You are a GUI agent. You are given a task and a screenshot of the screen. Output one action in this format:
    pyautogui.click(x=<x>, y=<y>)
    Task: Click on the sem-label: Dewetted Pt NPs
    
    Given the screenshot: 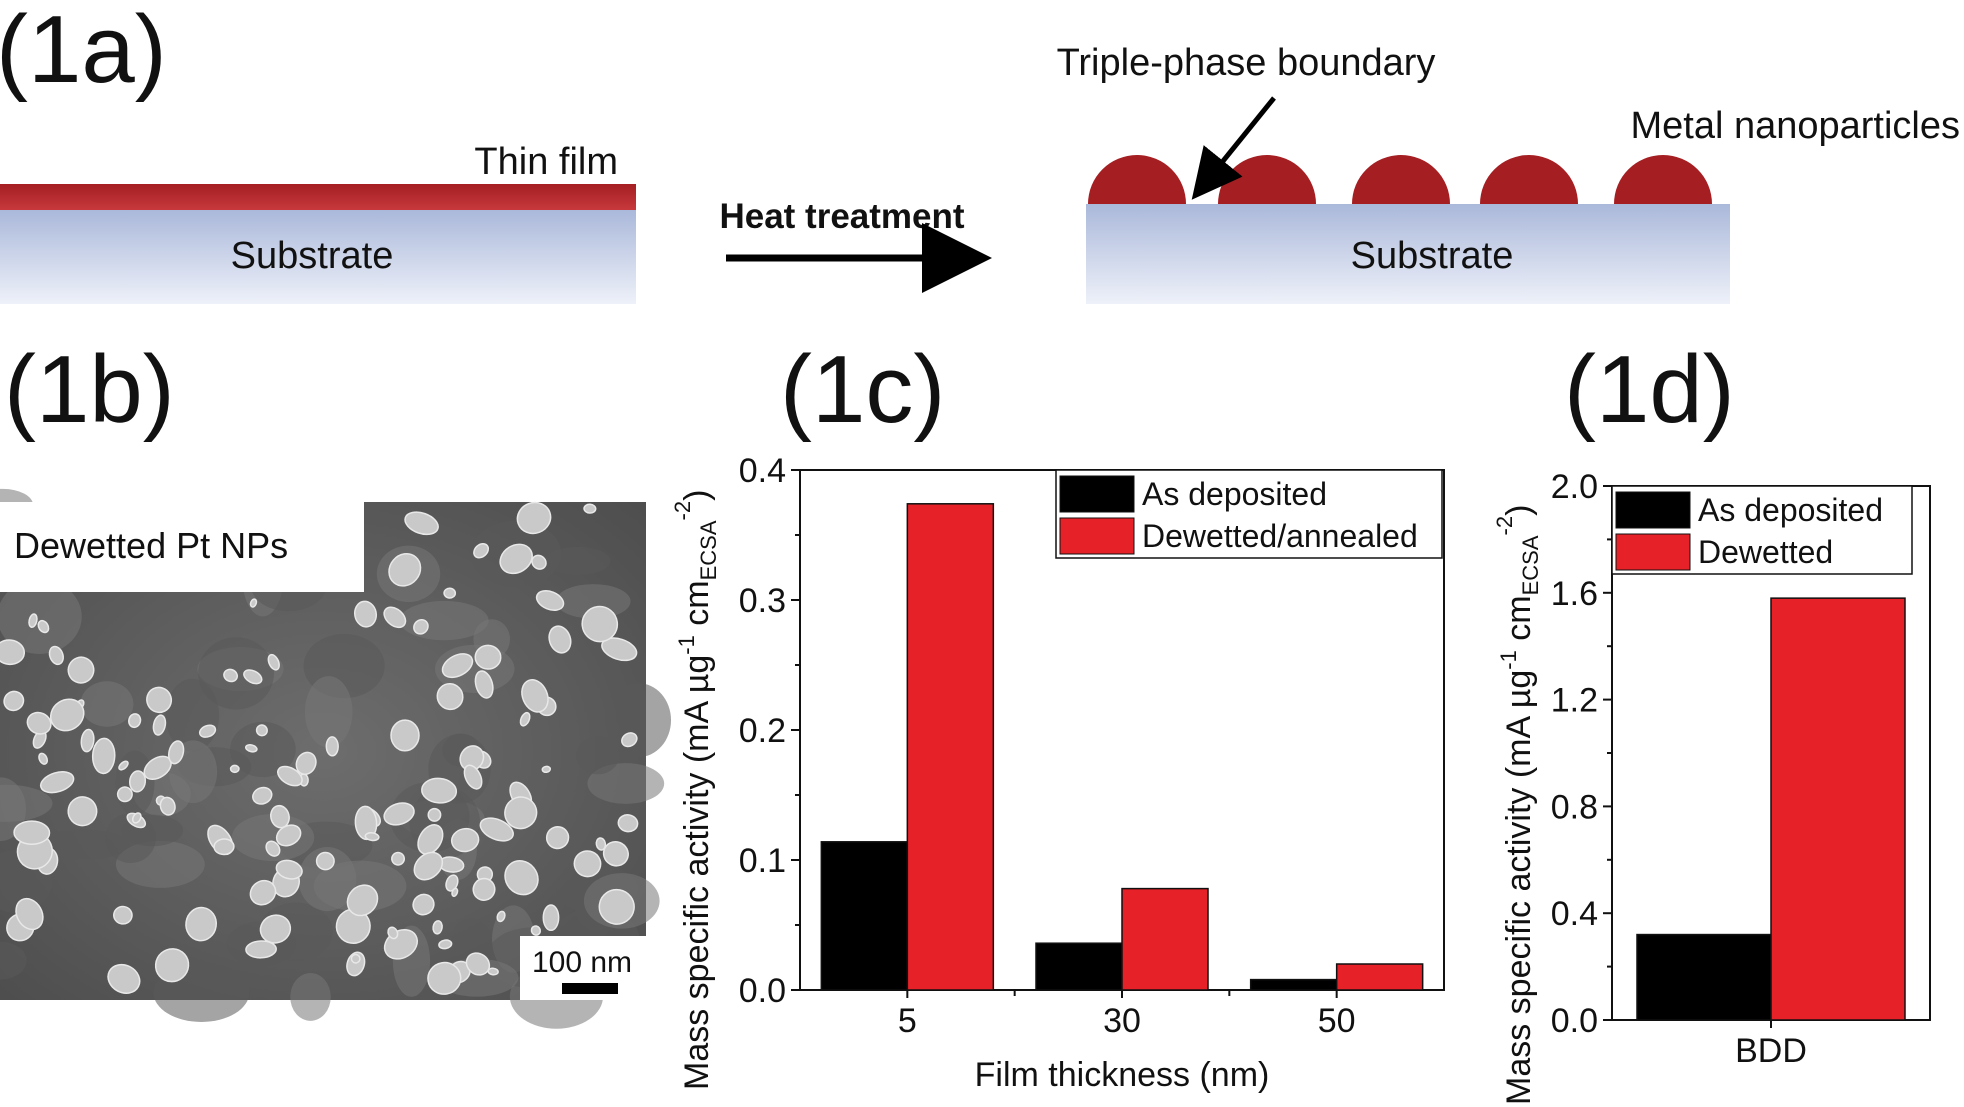 What is the action you would take?
    pyautogui.click(x=151, y=545)
    